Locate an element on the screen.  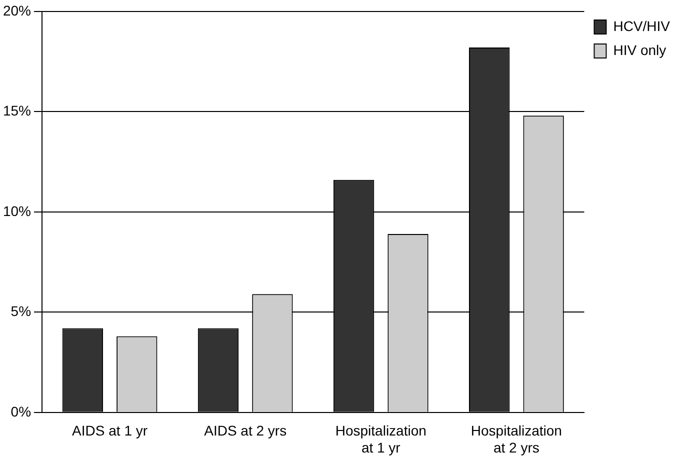
y-tick-label: 10% is located at coordinates (17, 210).